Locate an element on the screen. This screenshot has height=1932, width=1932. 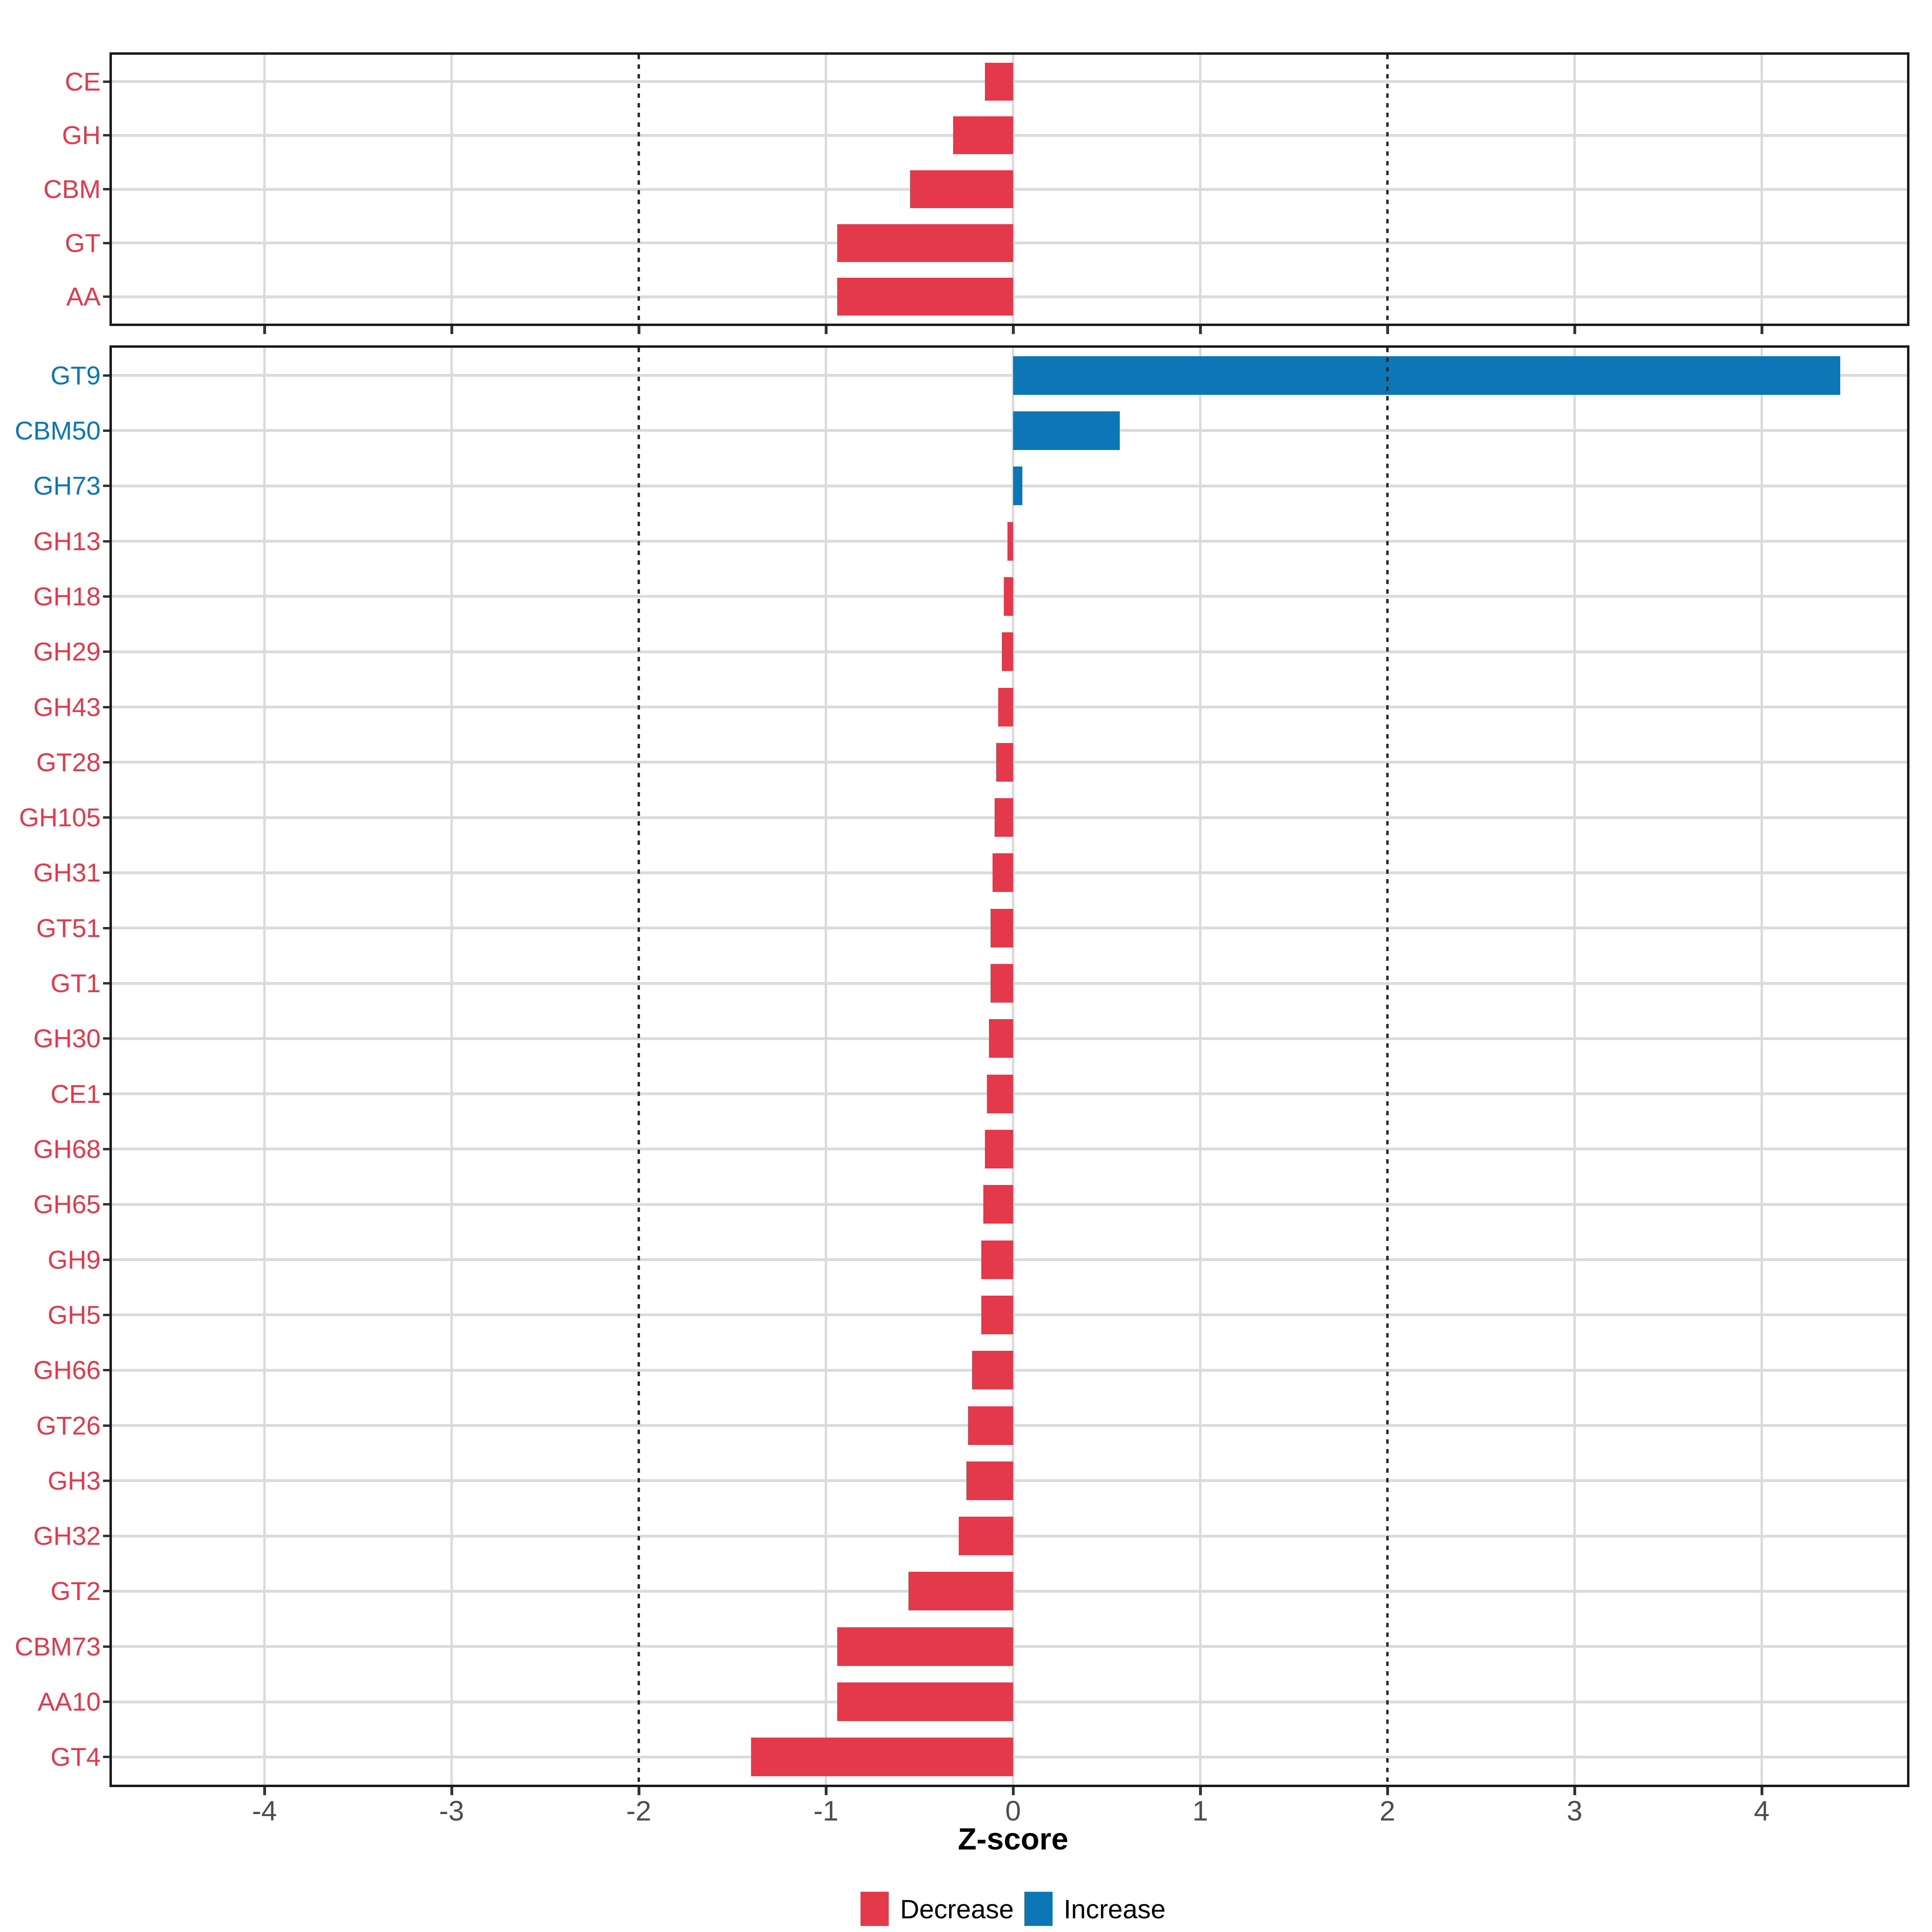
y-label-CBM: CBM is located at coordinates (72, 189).